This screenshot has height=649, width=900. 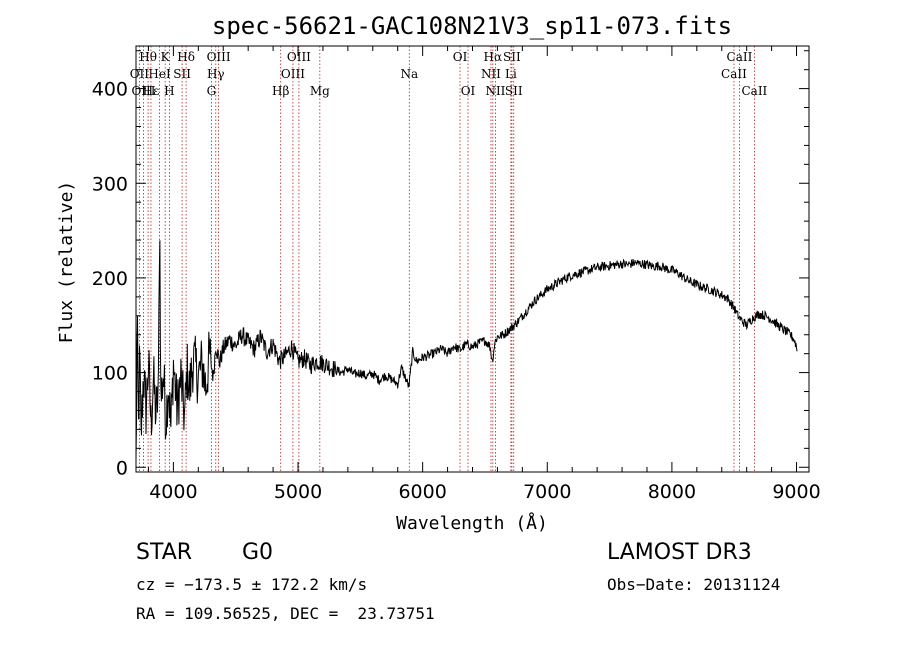 What do you see at coordinates (468, 91) in the screenshot?
I see `line-label-18: OI` at bounding box center [468, 91].